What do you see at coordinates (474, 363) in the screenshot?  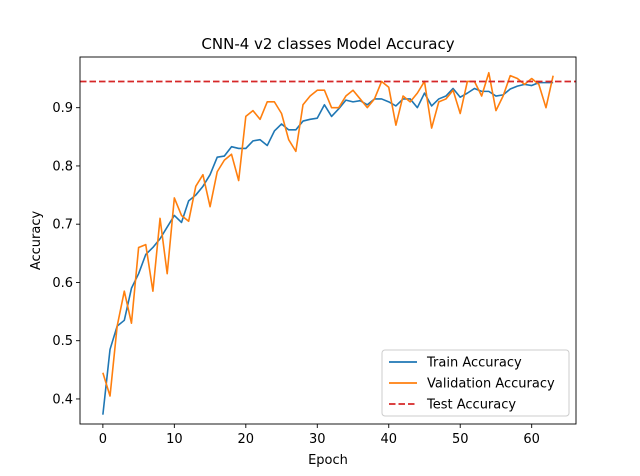 I see `legend-label: Train Accuracy` at bounding box center [474, 363].